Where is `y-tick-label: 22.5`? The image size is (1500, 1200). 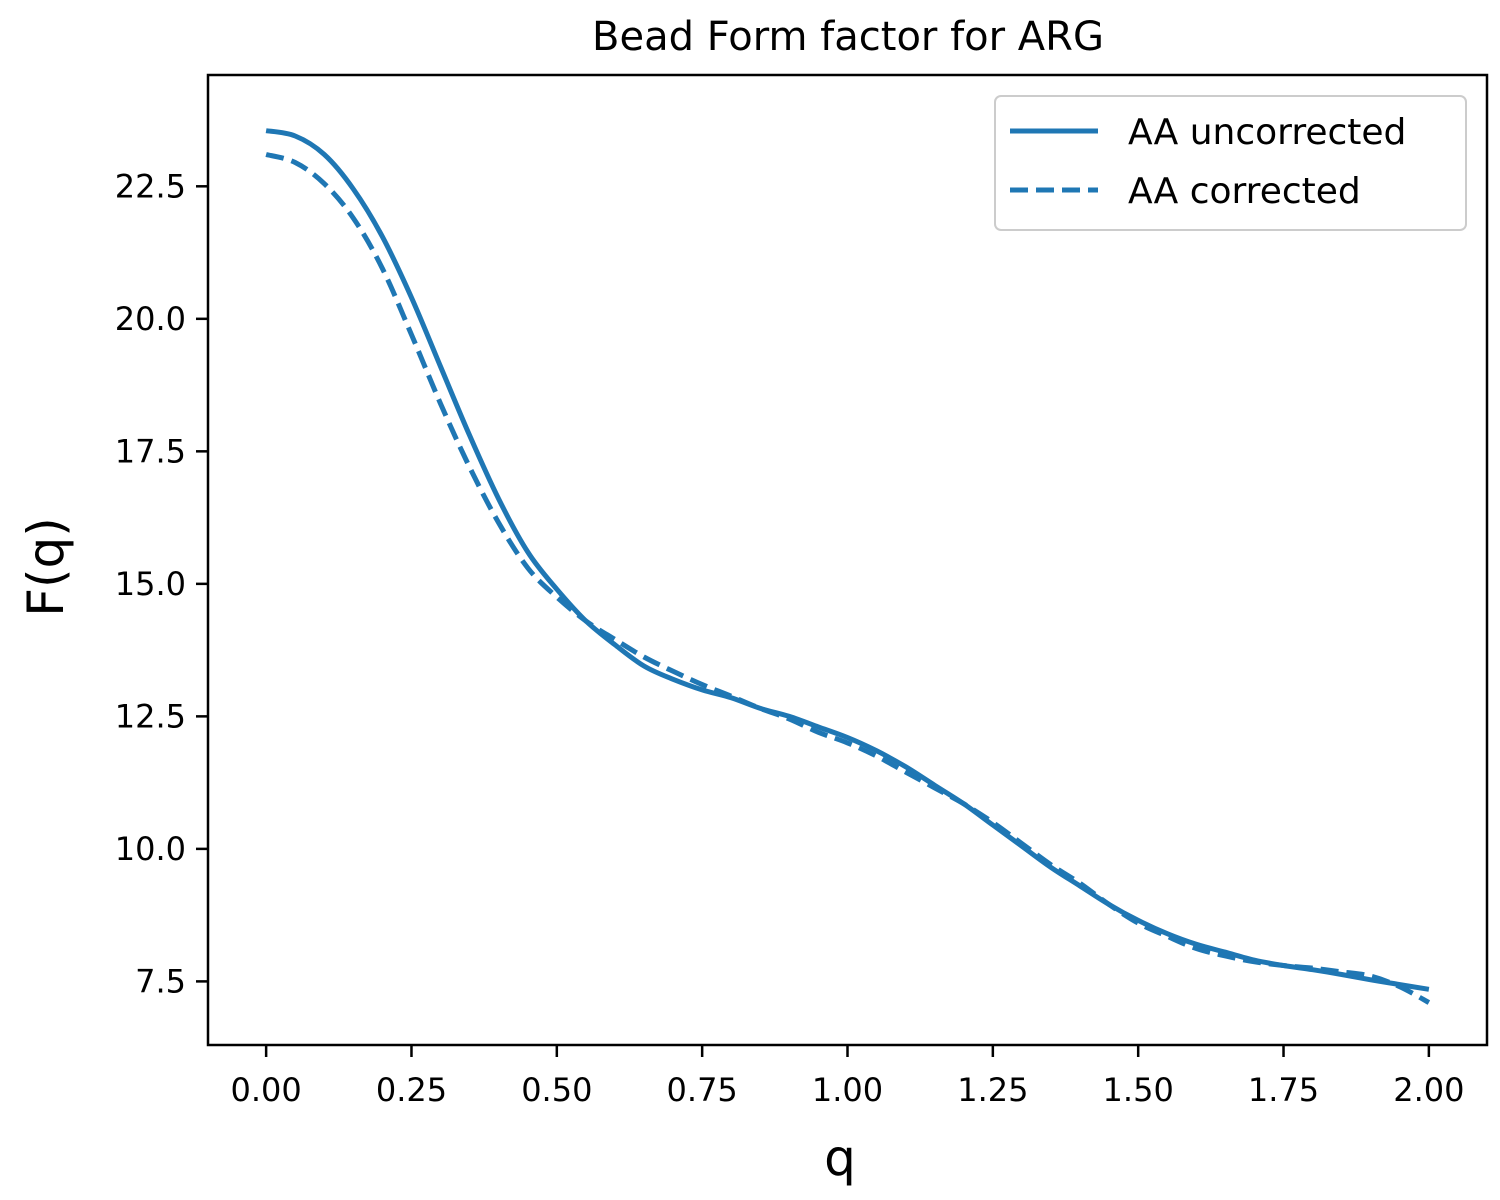
y-tick-label: 22.5 is located at coordinates (150, 186).